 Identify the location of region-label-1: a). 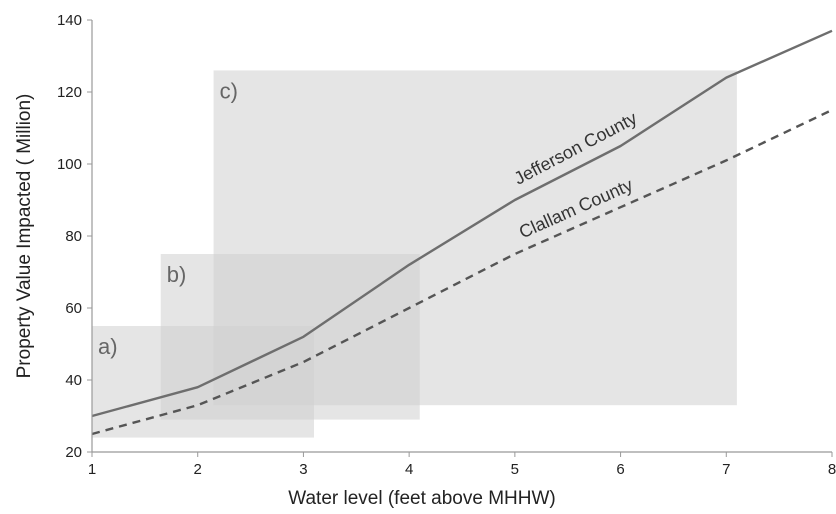
(108, 346).